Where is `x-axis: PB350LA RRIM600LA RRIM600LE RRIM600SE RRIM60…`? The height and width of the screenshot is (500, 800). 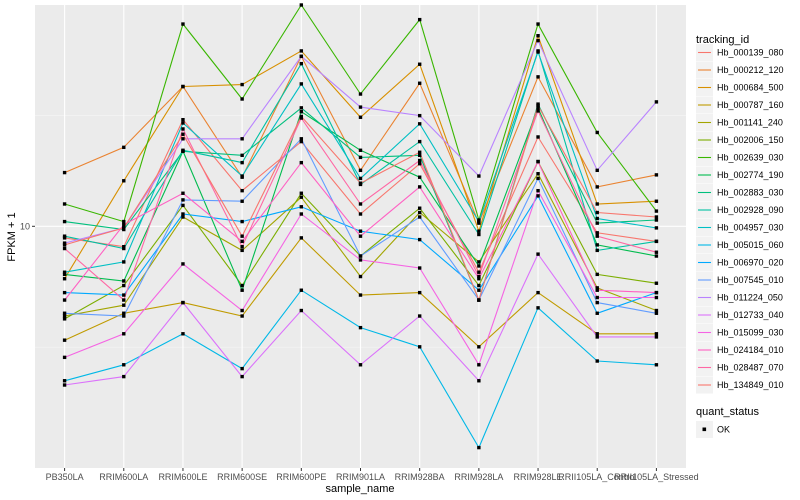 x-axis: PB350LA RRIM600LA RRIM600LE RRIM600SE RRIM60… is located at coordinates (372, 475).